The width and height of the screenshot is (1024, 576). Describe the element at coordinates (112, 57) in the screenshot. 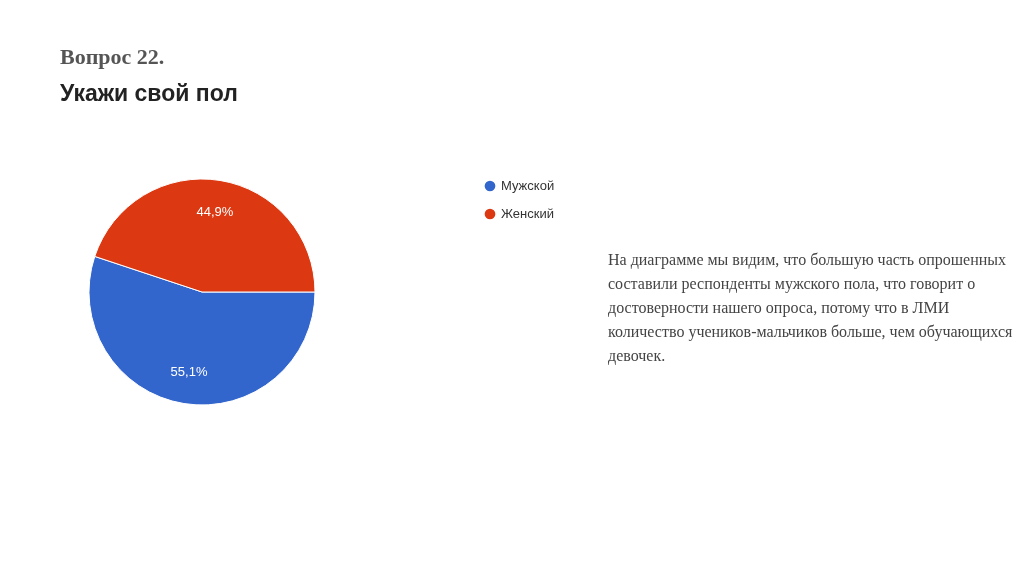

I see `chart-title: Вопрос 22.` at that location.